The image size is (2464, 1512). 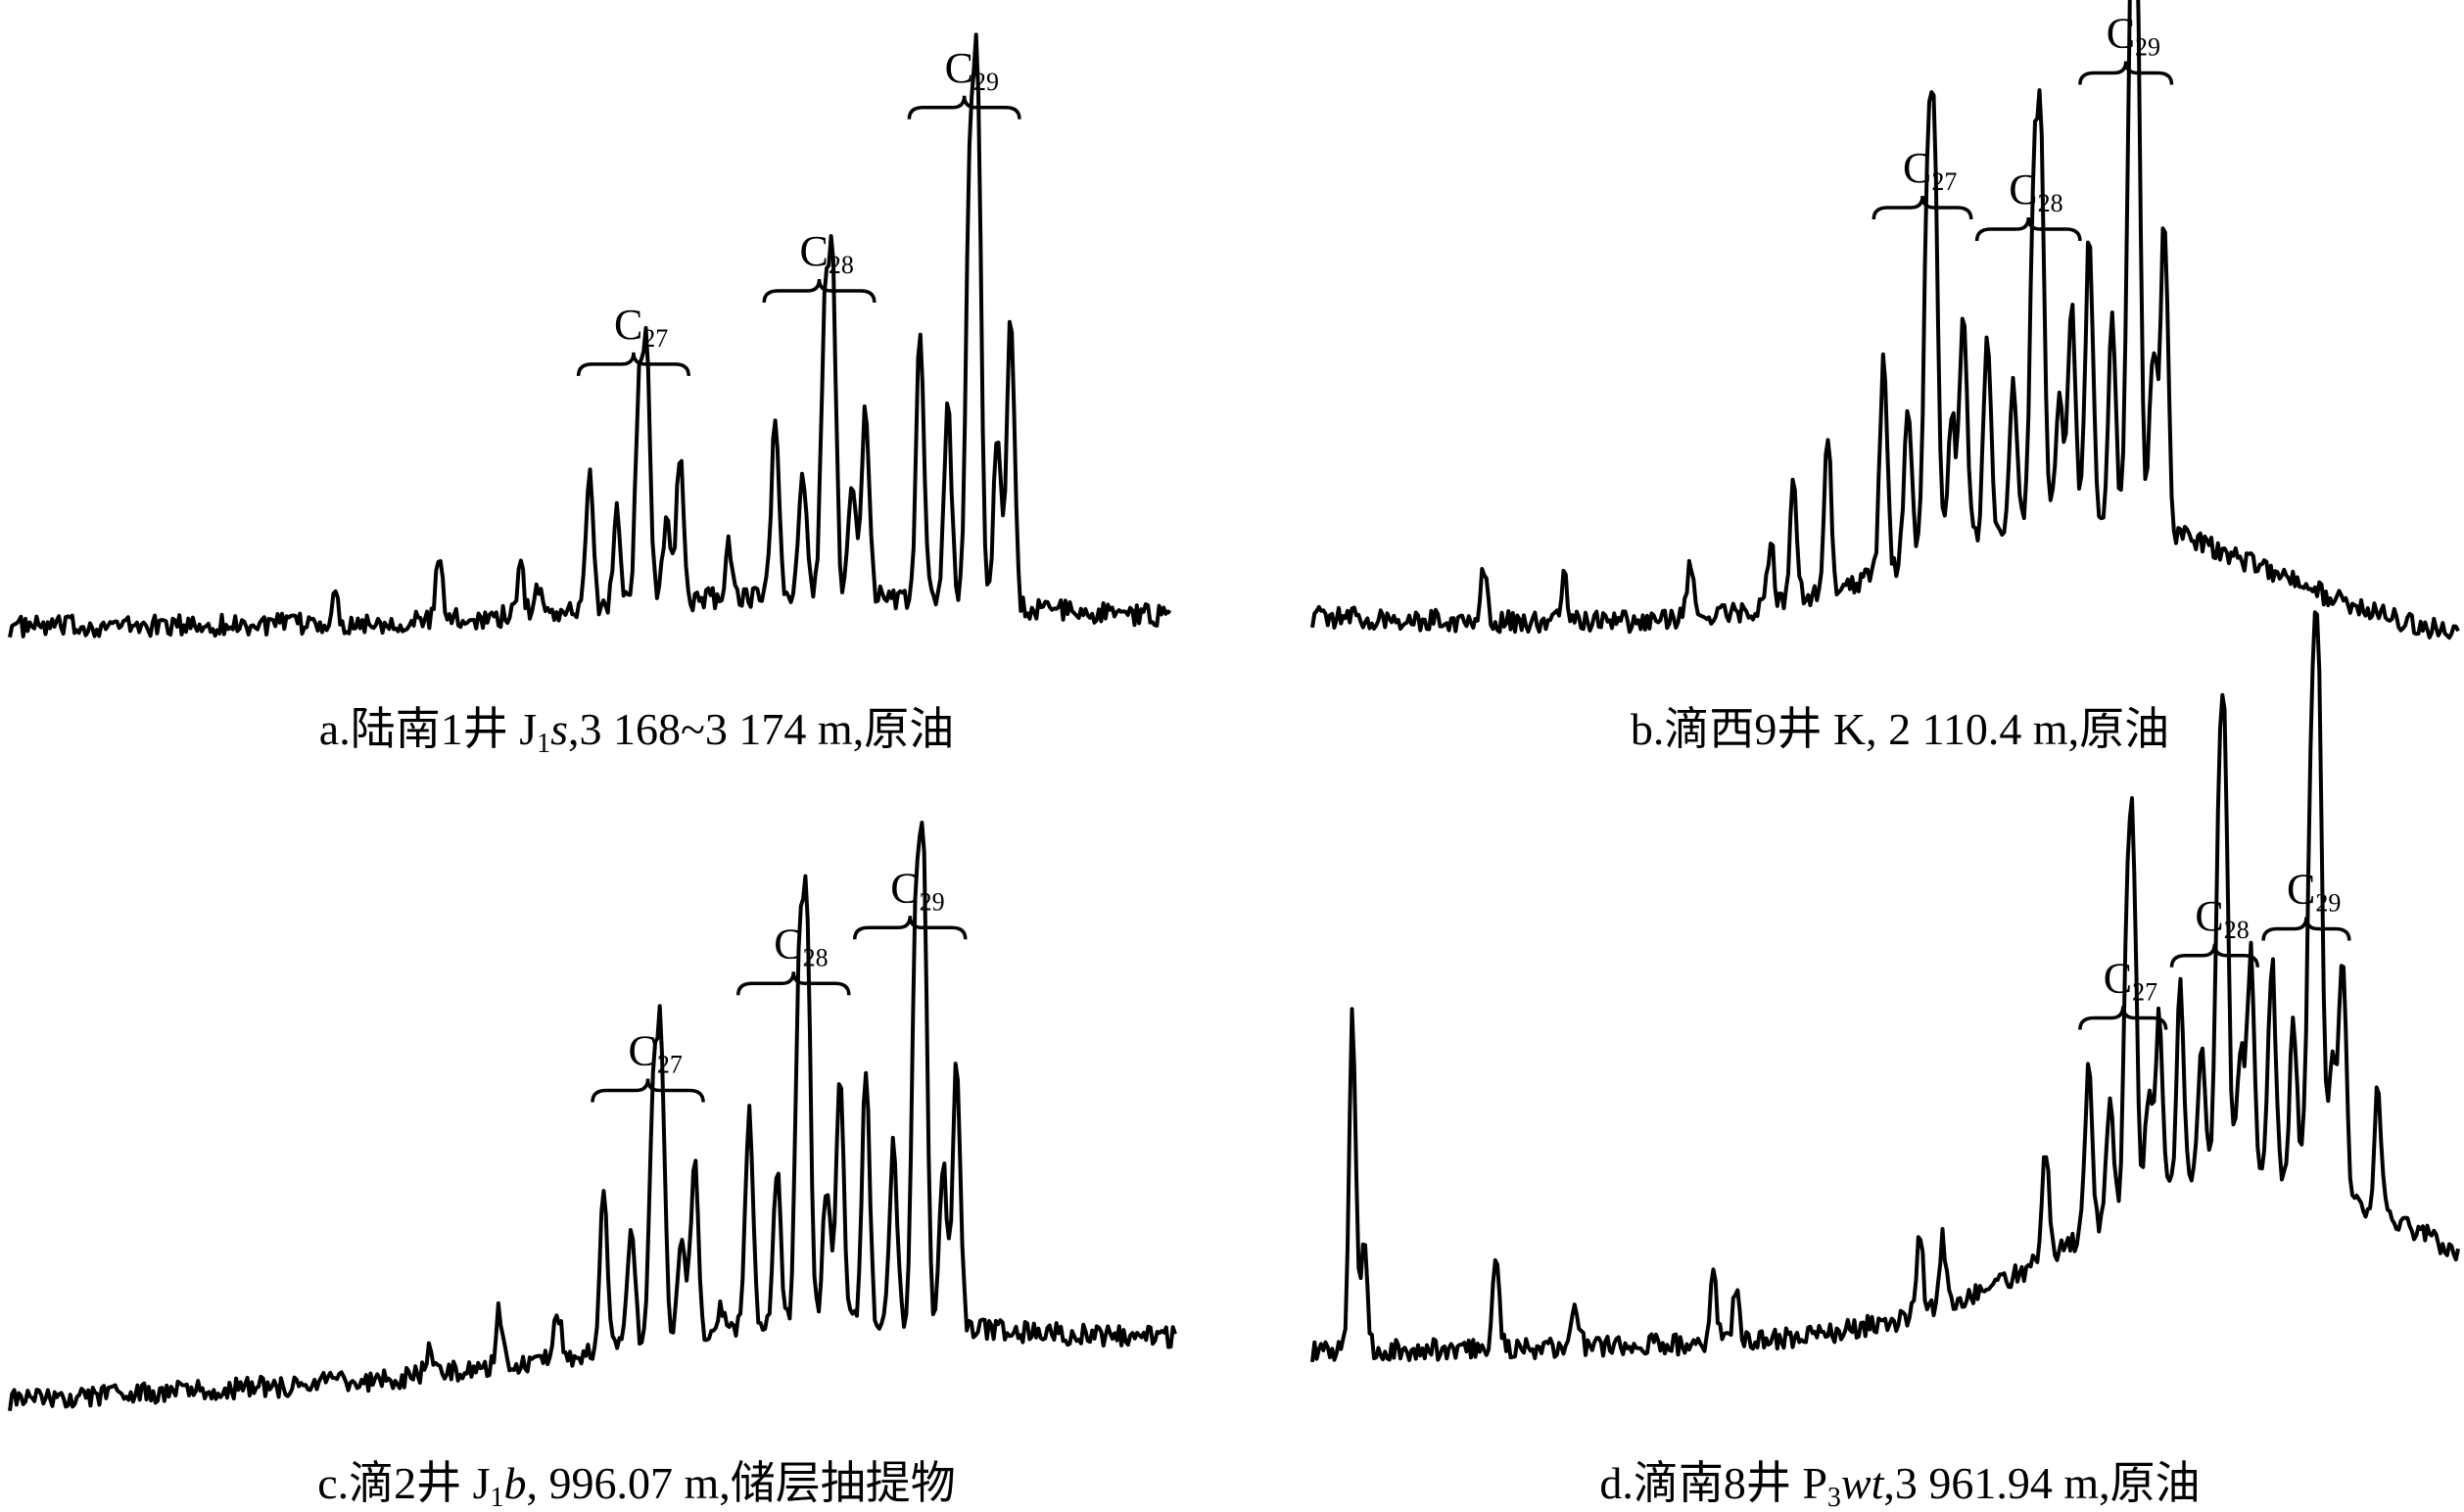 What do you see at coordinates (636, 732) in the screenshot?
I see `panel-caption-a: a.陆南1井 J1s,3 168~3 174 m,原油` at bounding box center [636, 732].